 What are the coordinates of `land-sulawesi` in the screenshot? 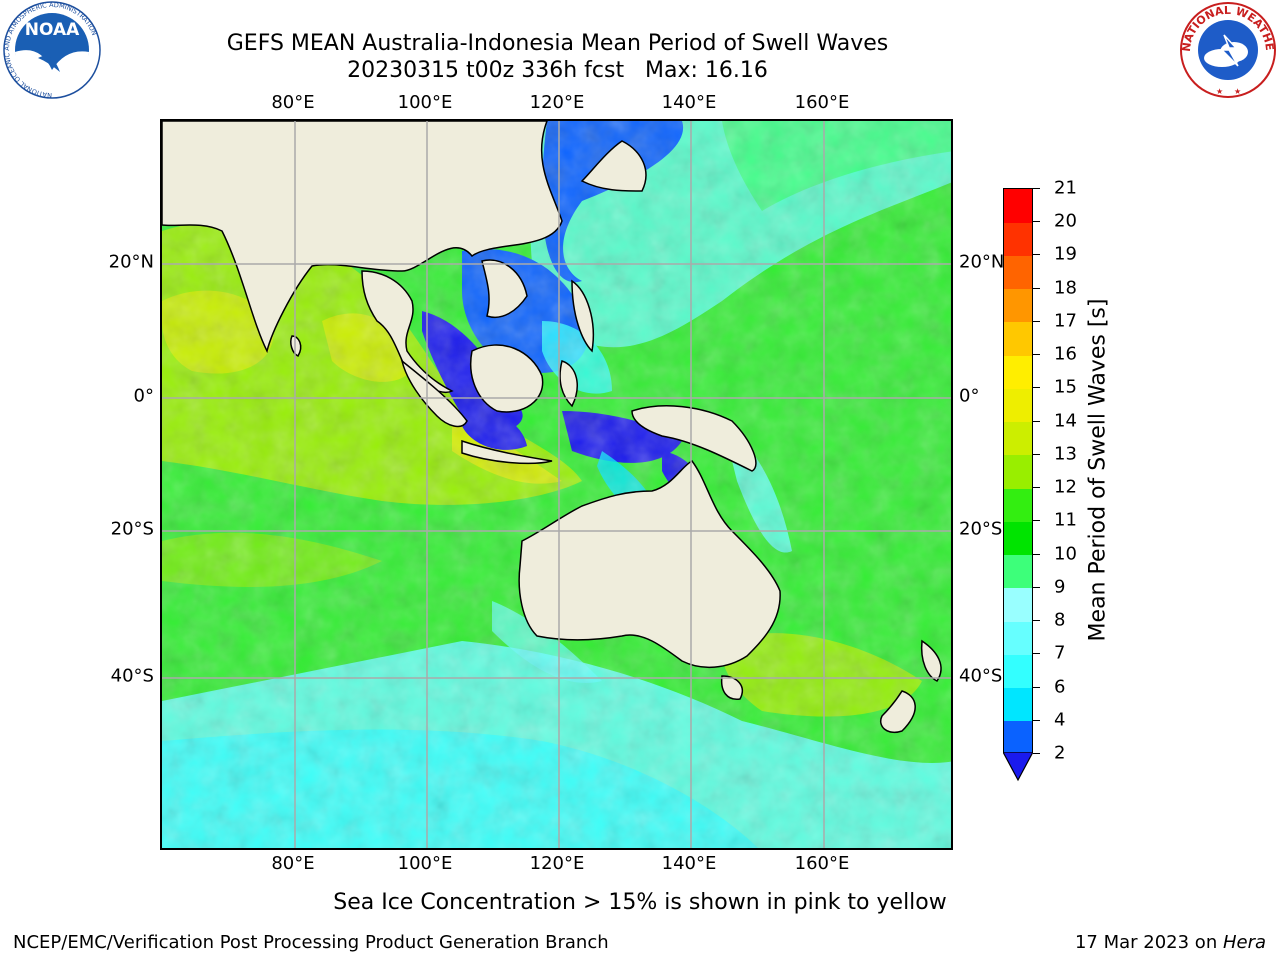 It's located at (568, 384).